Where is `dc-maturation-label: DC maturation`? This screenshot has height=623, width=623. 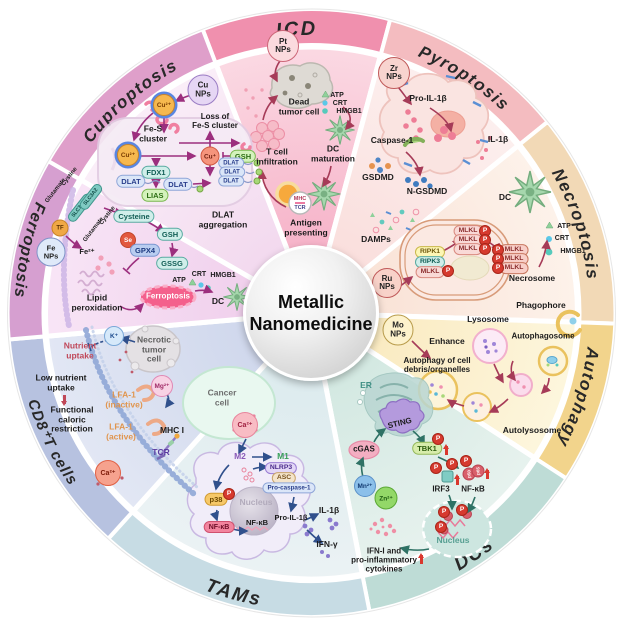 dc-maturation-label: DC maturation is located at coordinates (333, 153).